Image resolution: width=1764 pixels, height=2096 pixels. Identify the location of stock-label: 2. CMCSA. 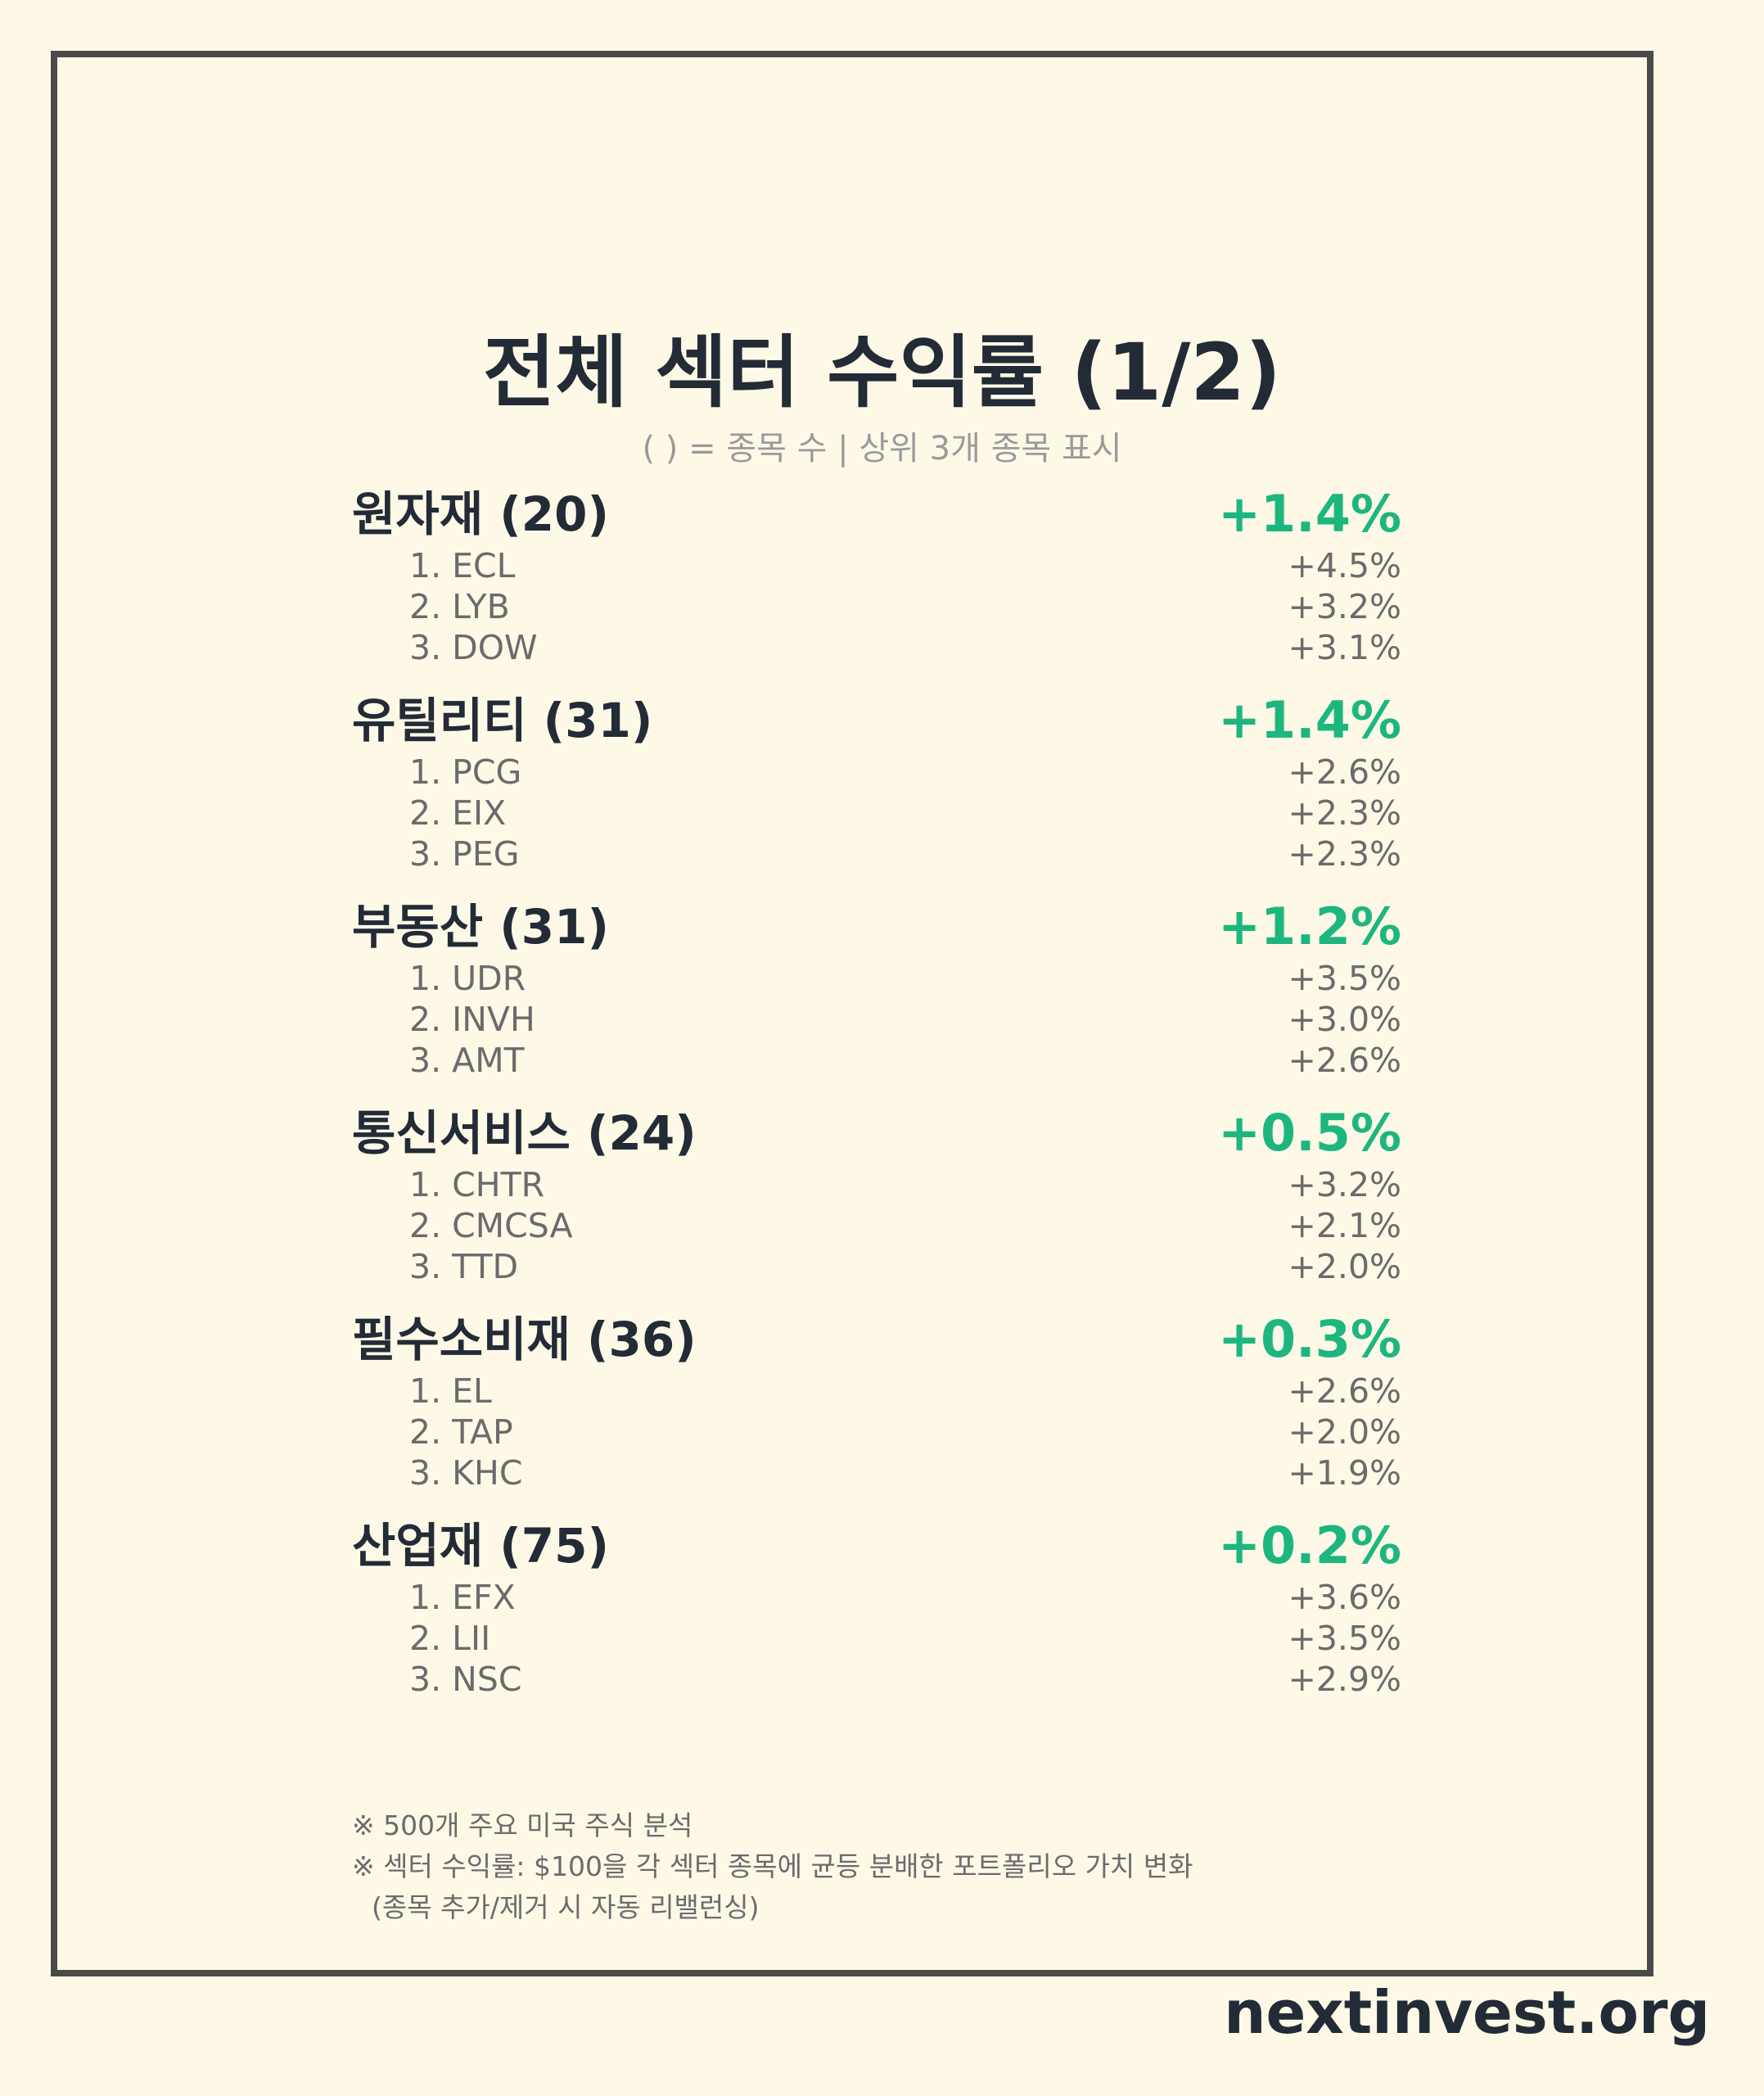
(491, 1225).